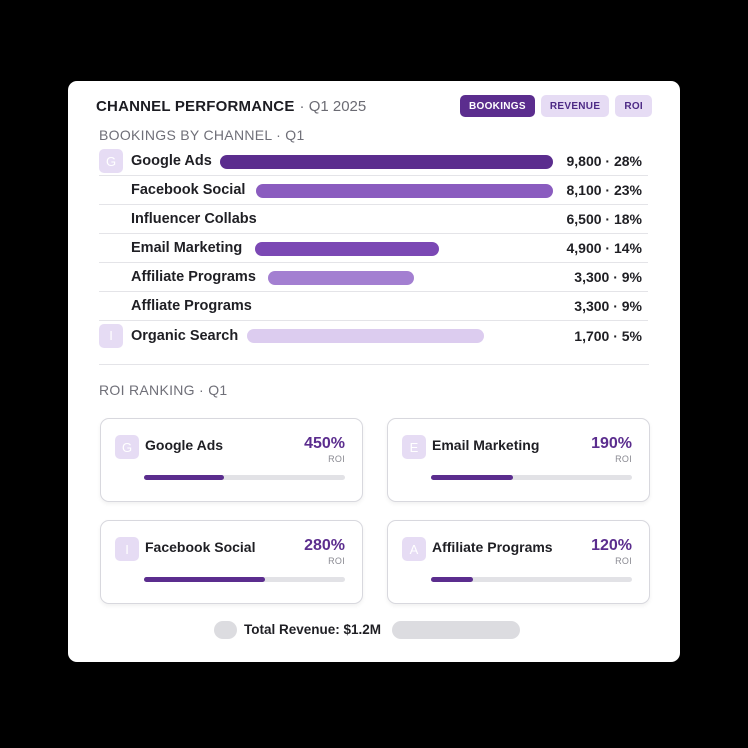 The image size is (748, 748). What do you see at coordinates (575, 106) in the screenshot?
I see `tab-revenue: REVENUE` at bounding box center [575, 106].